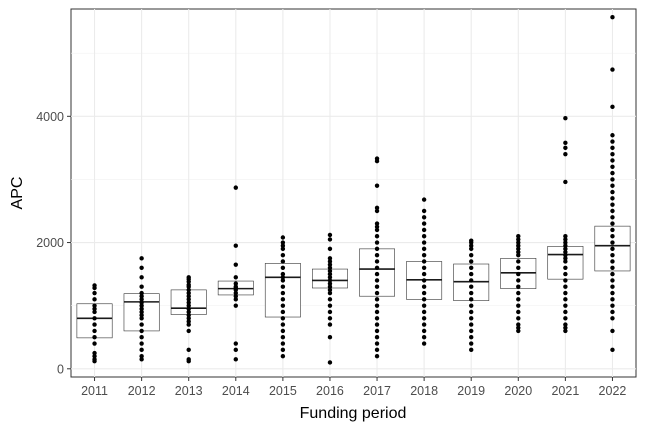 The height and width of the screenshot is (432, 648). Describe the element at coordinates (565, 391) in the screenshot. I see `x-tick-label: 2021` at that location.